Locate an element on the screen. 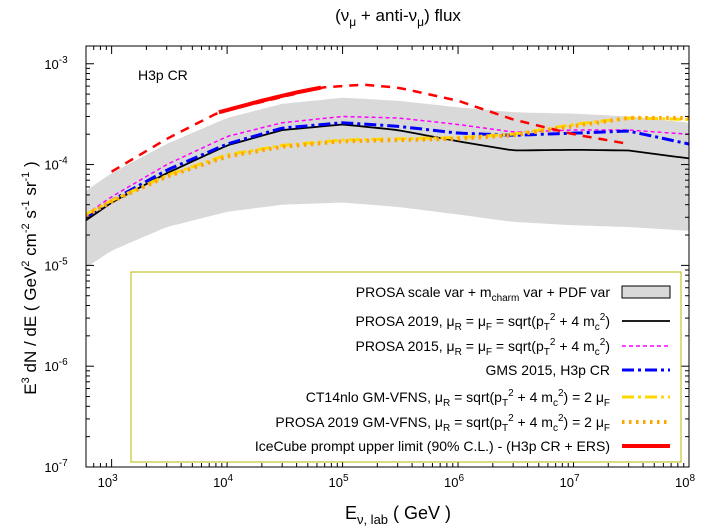 This screenshot has height=531, width=704. legend-text-part: CT14nlo GM-VFNS, is located at coordinates (370, 397).